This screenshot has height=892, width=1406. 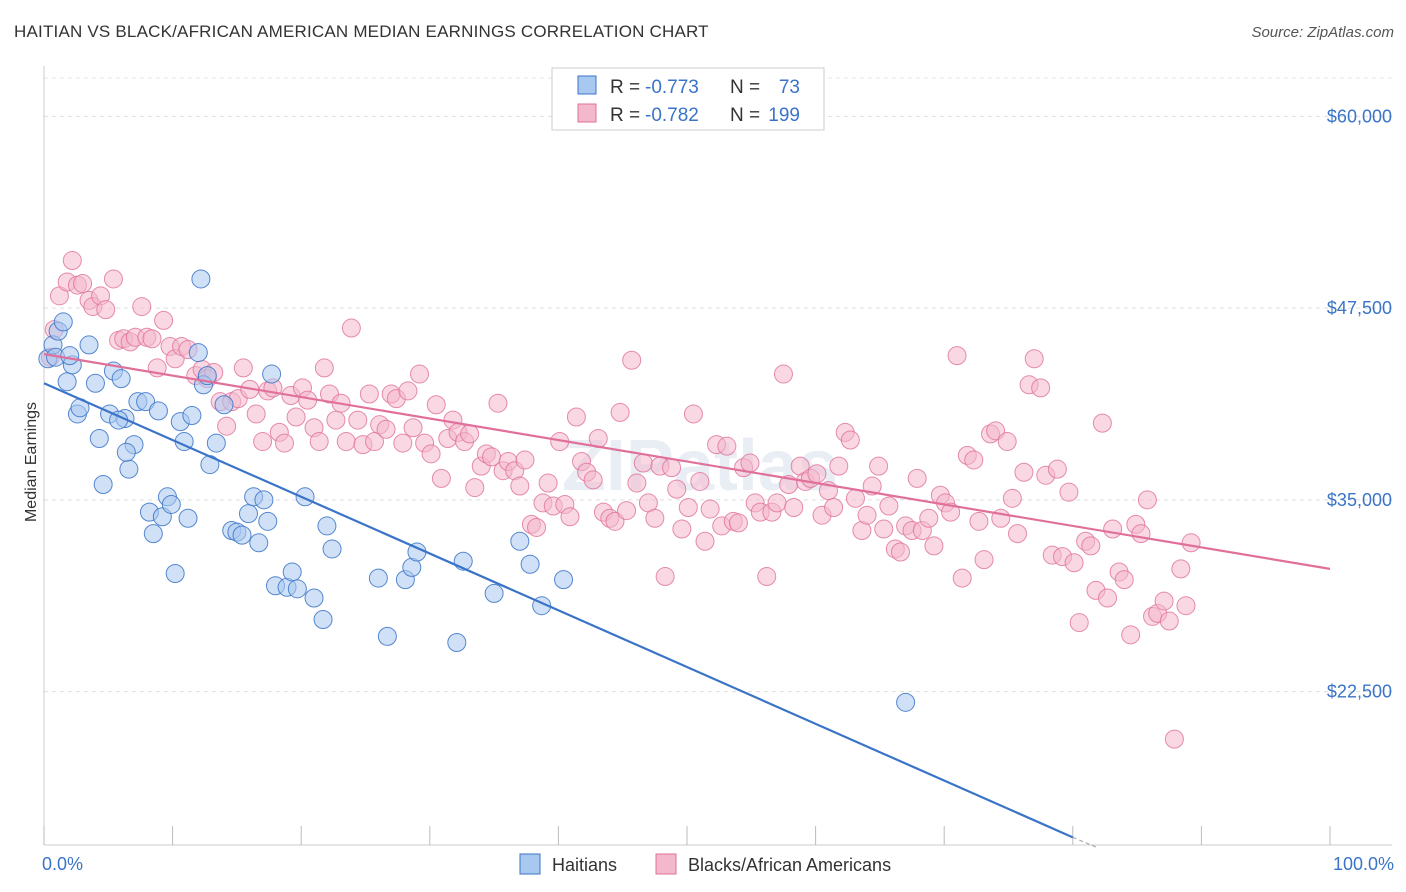 I want to click on legend-n-value-2: 199, so click(x=784, y=115).